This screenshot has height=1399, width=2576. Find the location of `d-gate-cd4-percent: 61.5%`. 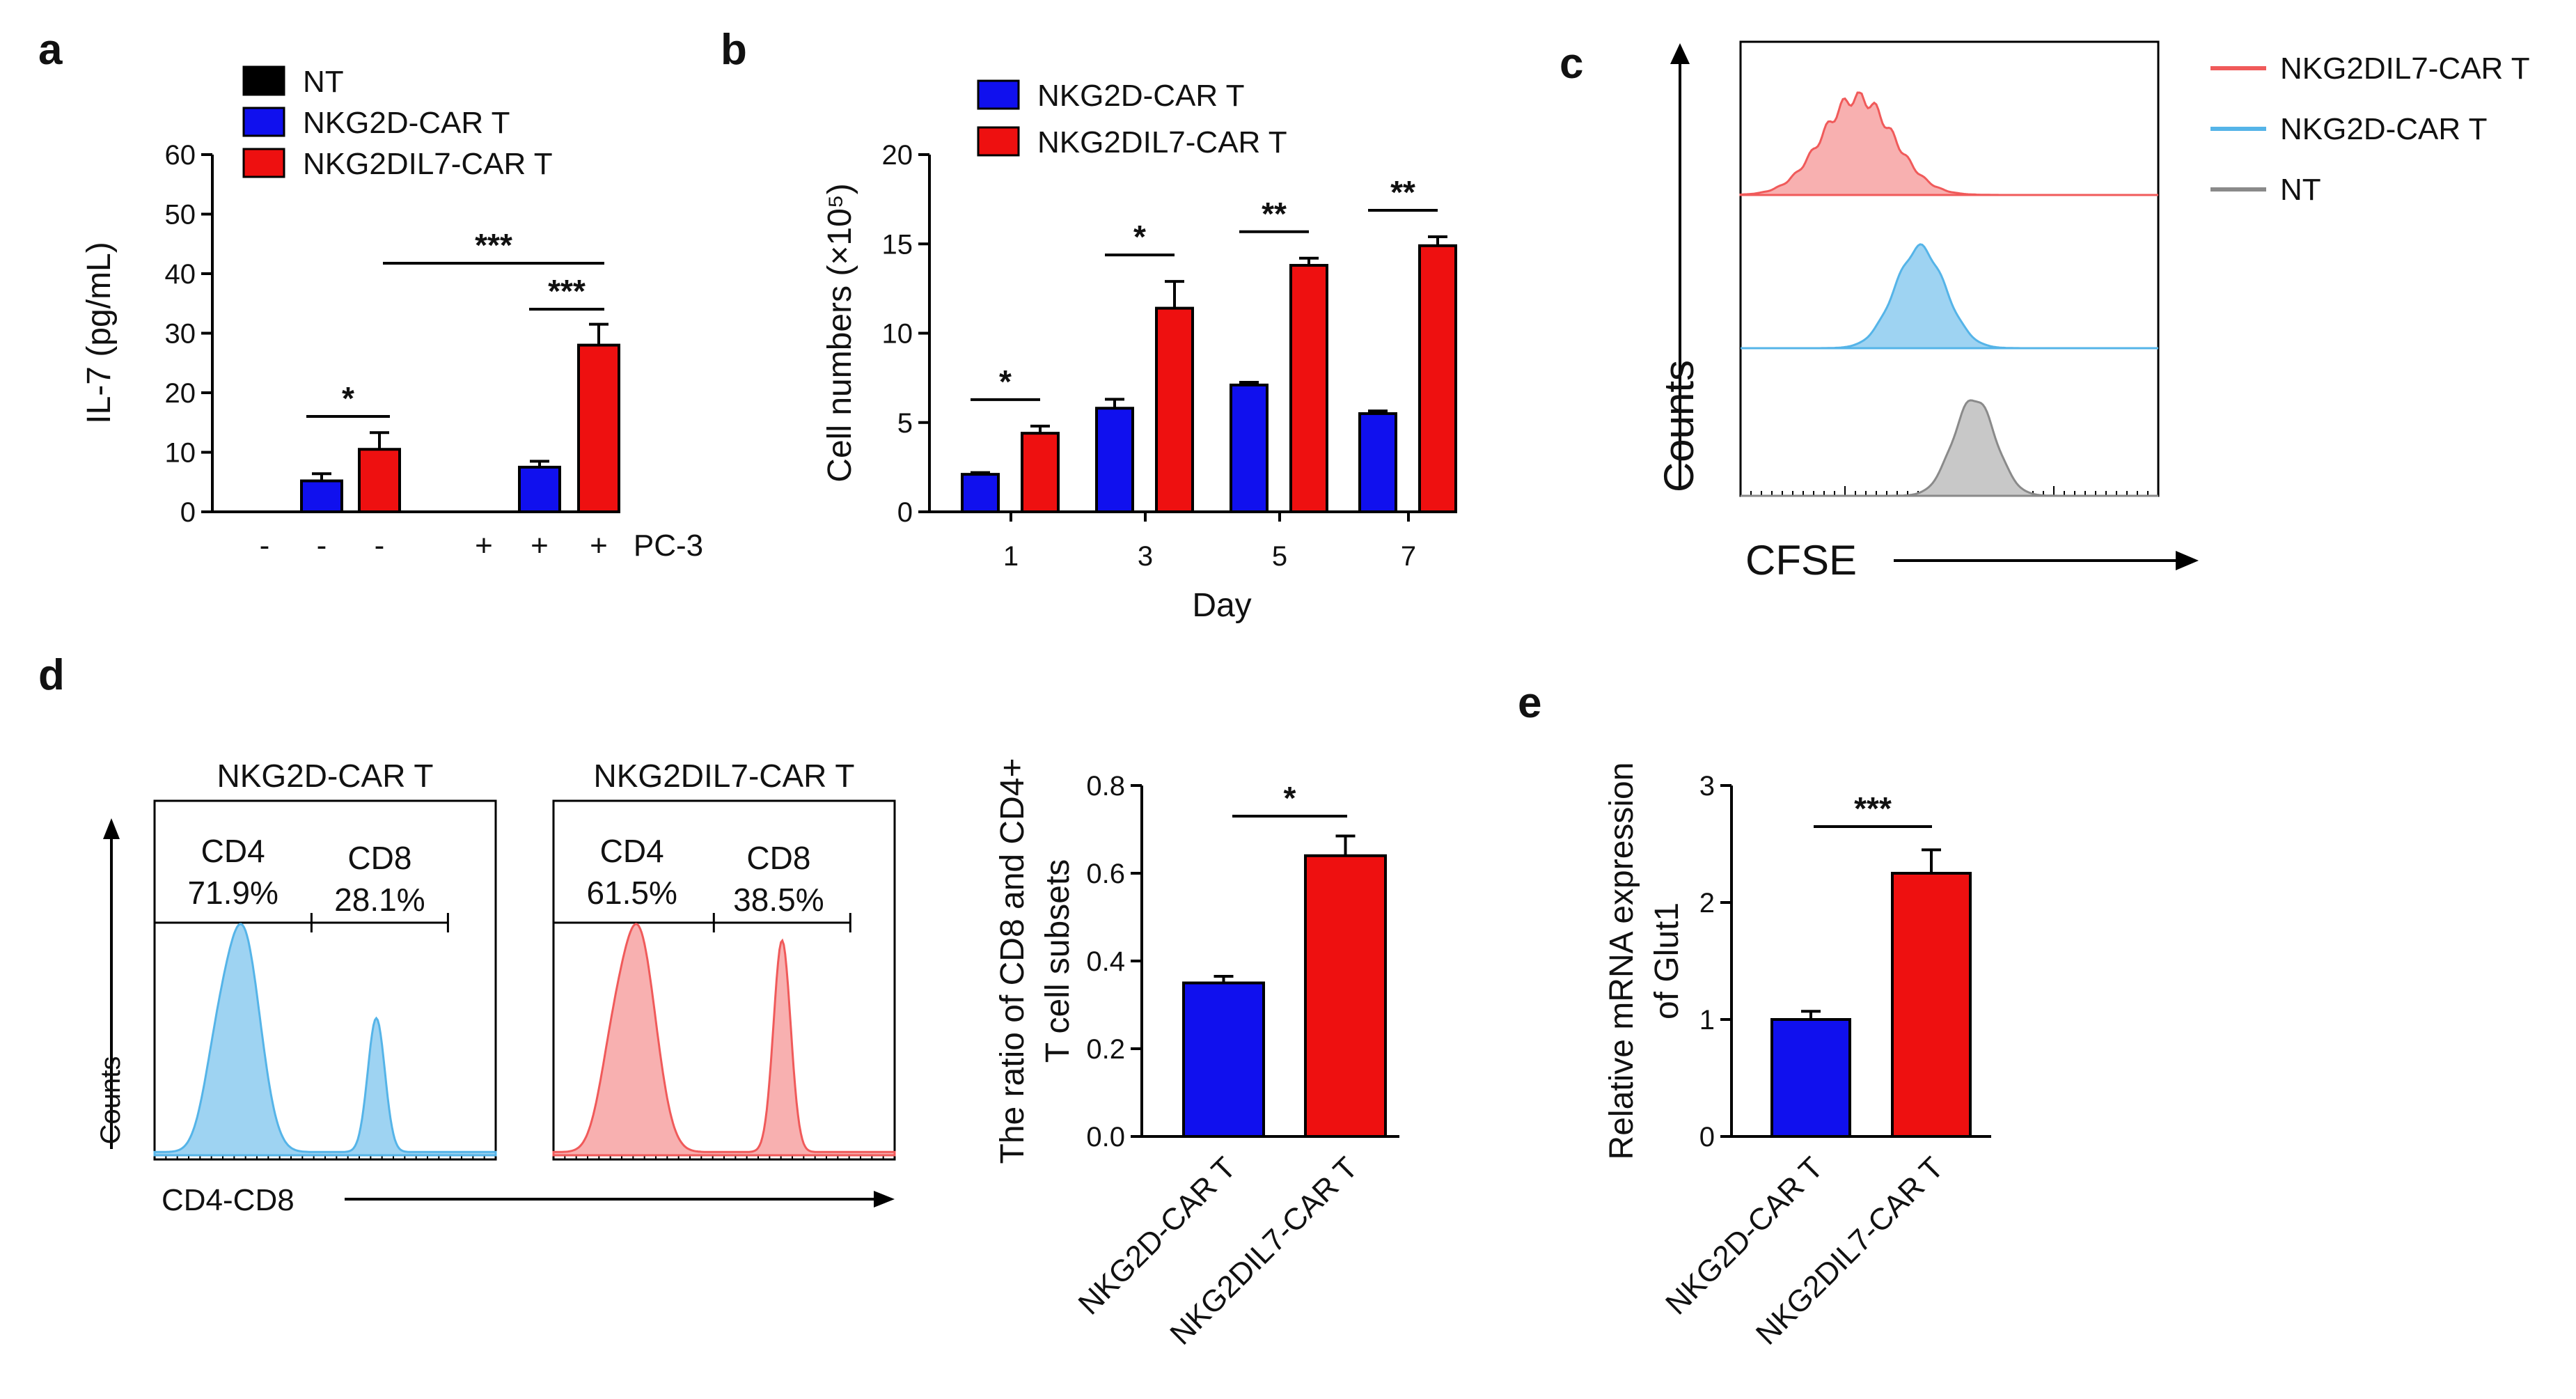

d-gate-cd4-percent: 61.5% is located at coordinates (631, 893).